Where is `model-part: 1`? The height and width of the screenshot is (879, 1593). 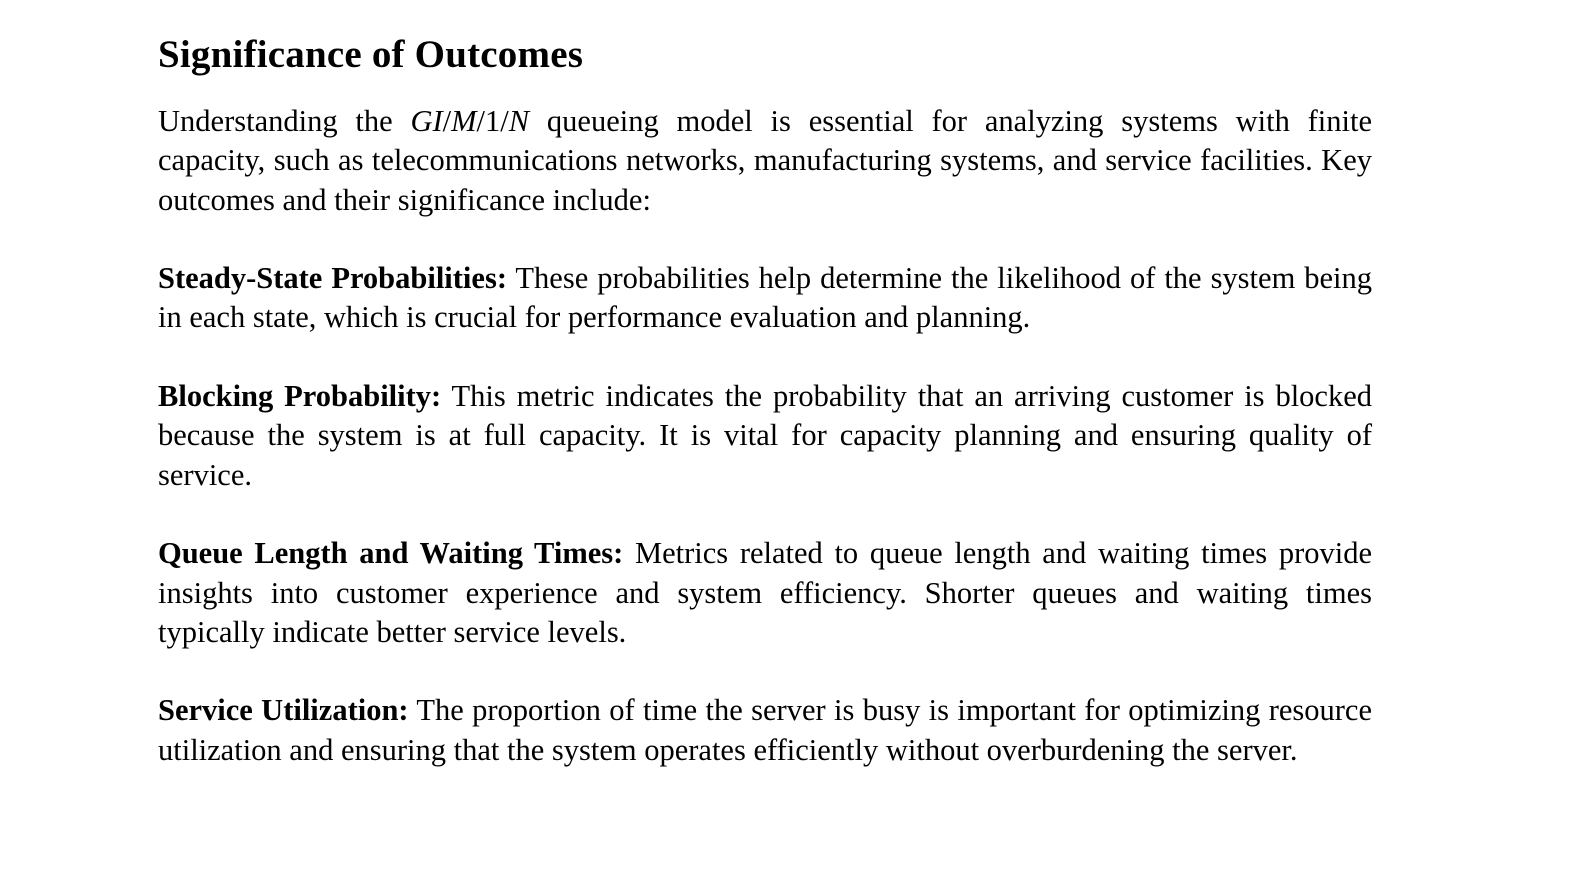
model-part: 1 is located at coordinates (493, 121).